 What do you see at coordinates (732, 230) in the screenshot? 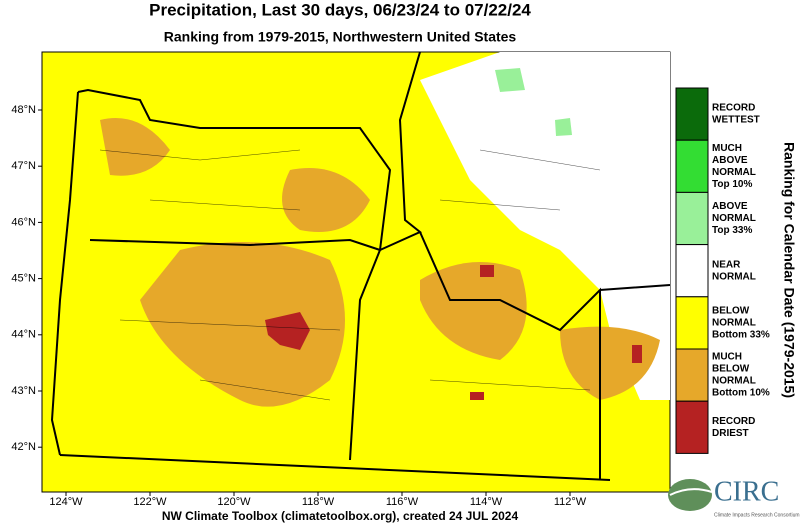
I see `legend-label: Top 33%` at bounding box center [732, 230].